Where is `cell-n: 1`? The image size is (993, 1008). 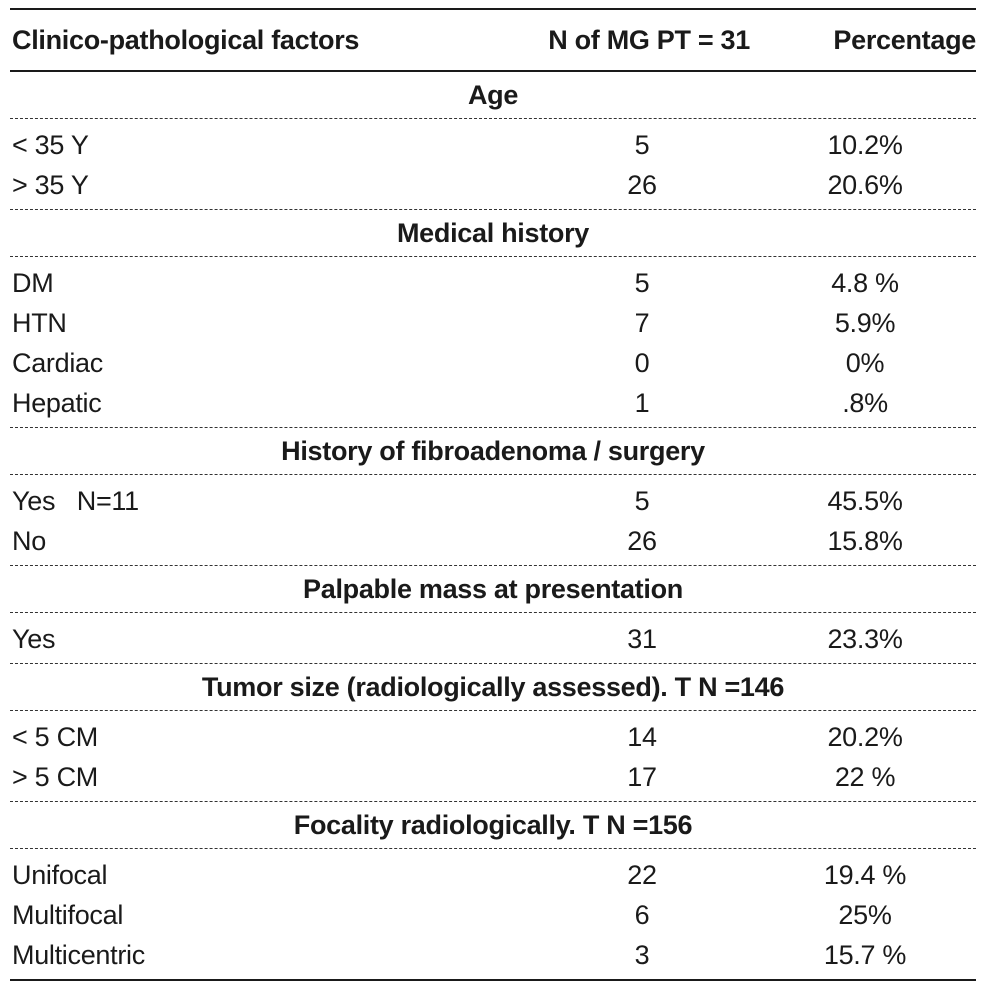
cell-n: 1 is located at coordinates (642, 402).